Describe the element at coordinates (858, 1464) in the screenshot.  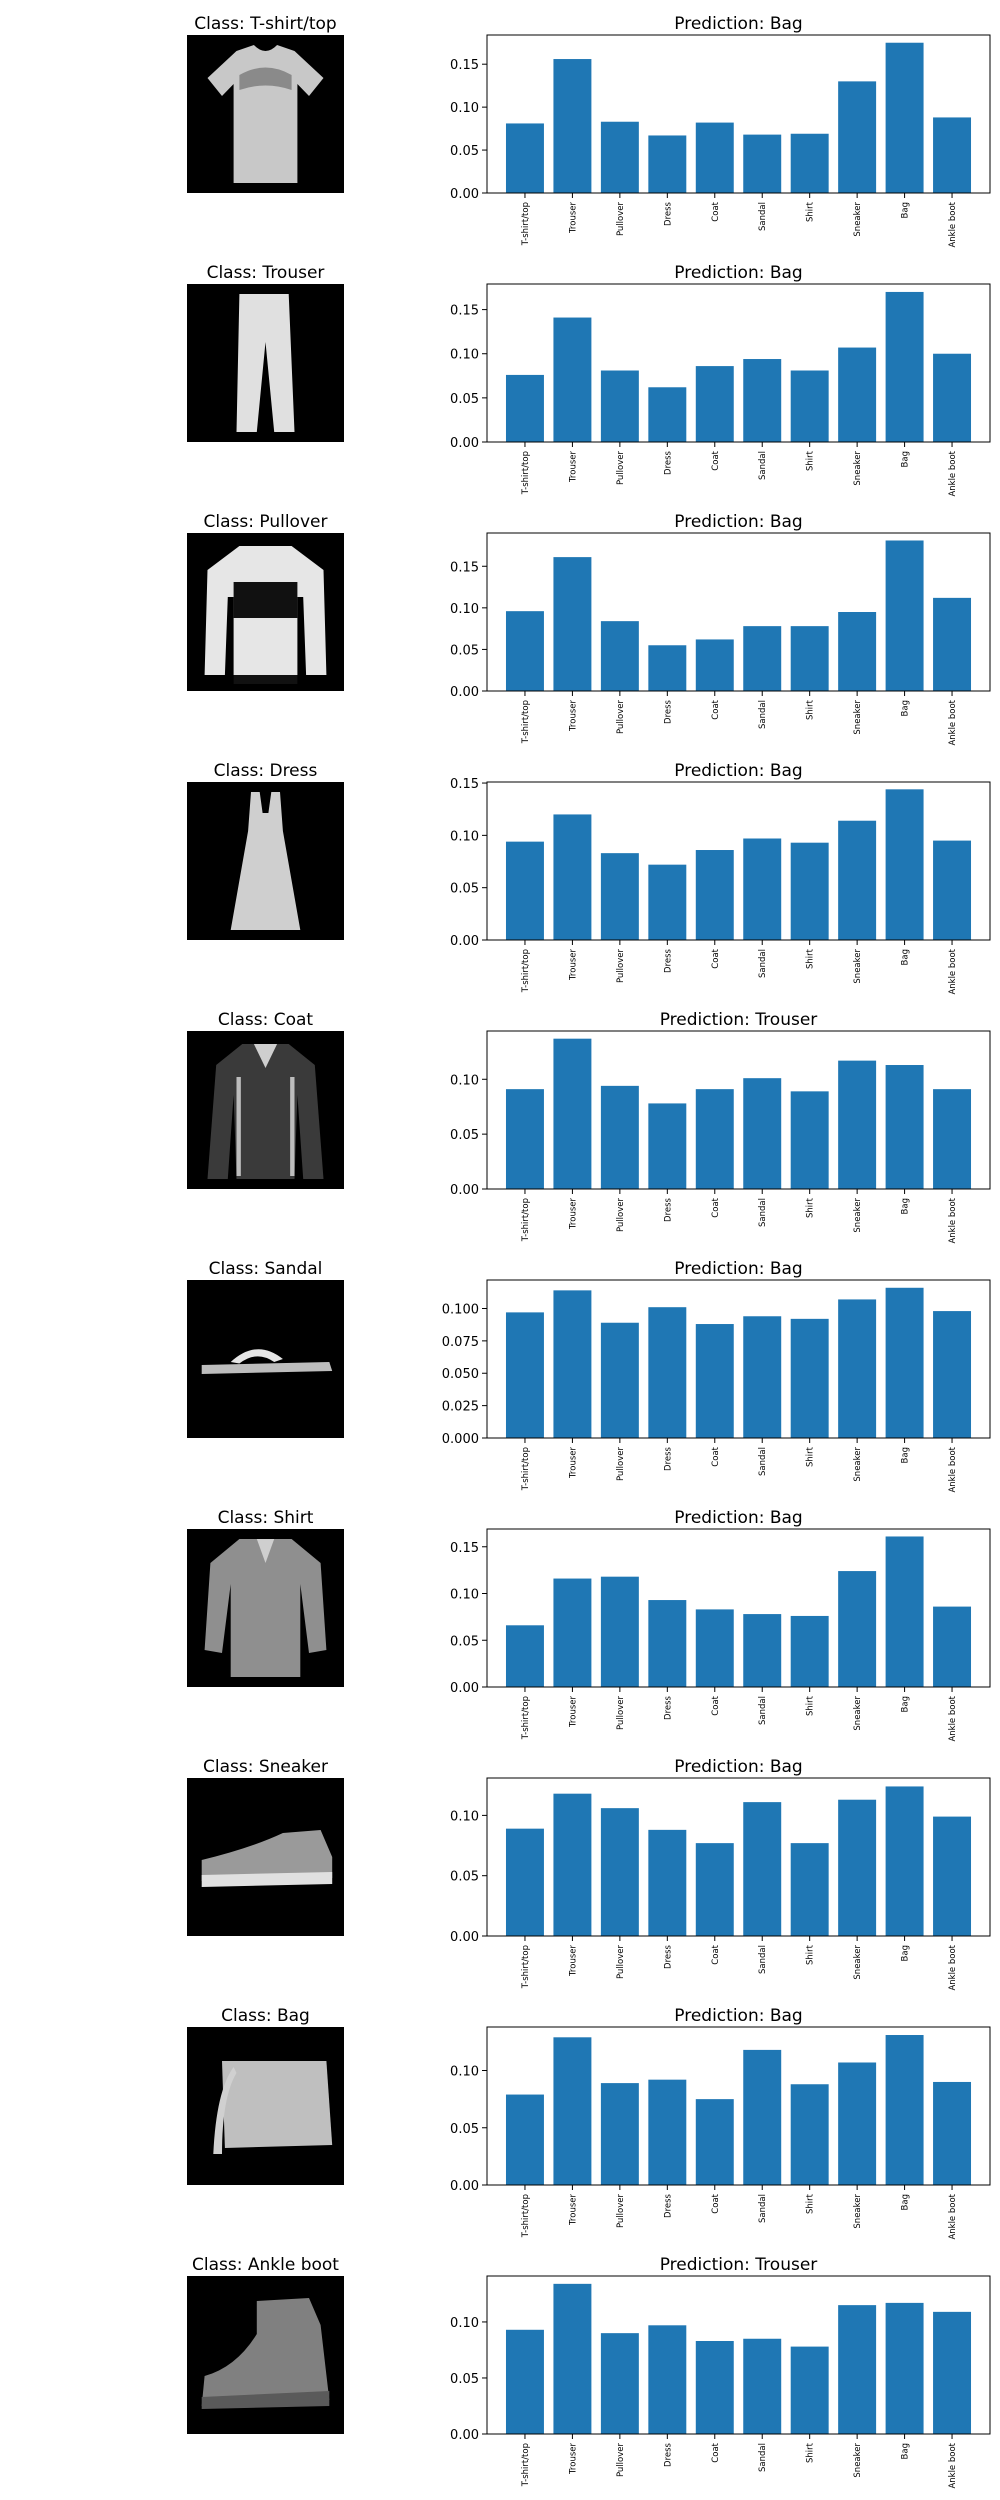
I see `x-tick-label: Sneaker` at that location.